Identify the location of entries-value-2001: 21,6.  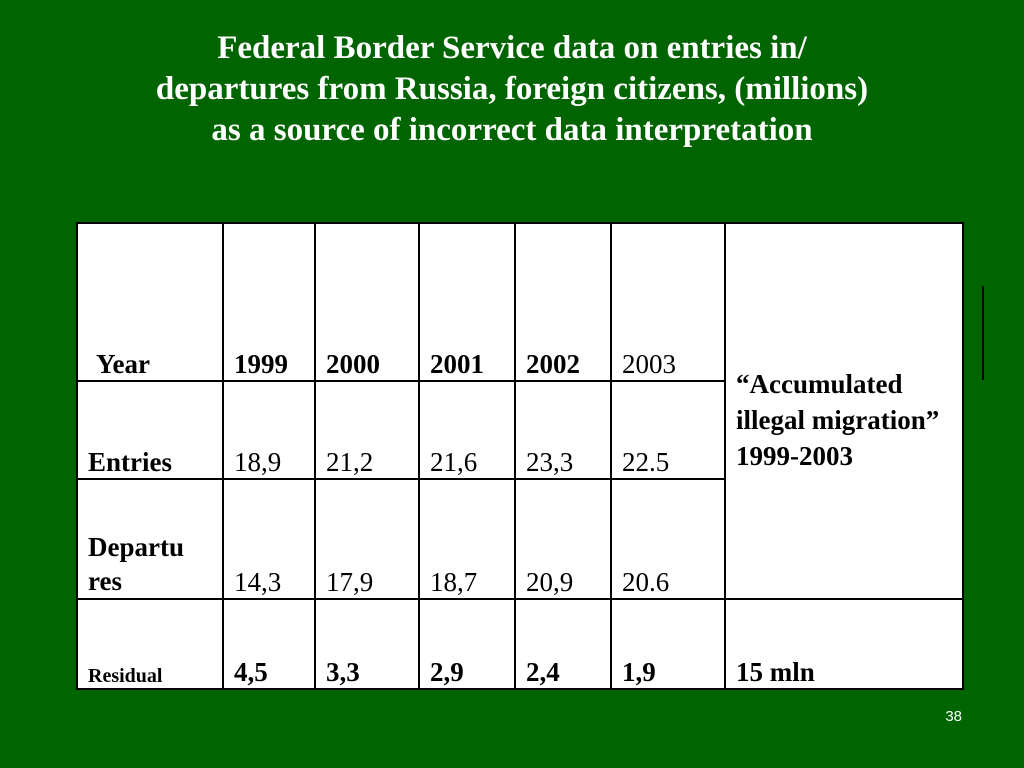
(467, 430).